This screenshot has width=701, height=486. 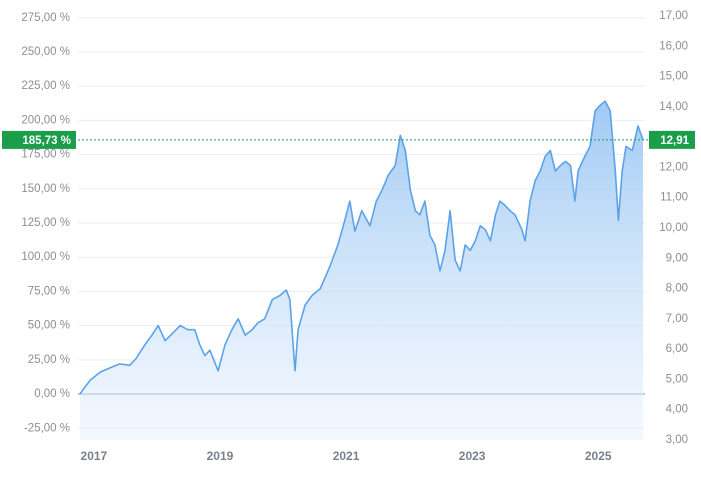 I want to click on y-tick-label: 200,00 %, so click(x=45, y=120).